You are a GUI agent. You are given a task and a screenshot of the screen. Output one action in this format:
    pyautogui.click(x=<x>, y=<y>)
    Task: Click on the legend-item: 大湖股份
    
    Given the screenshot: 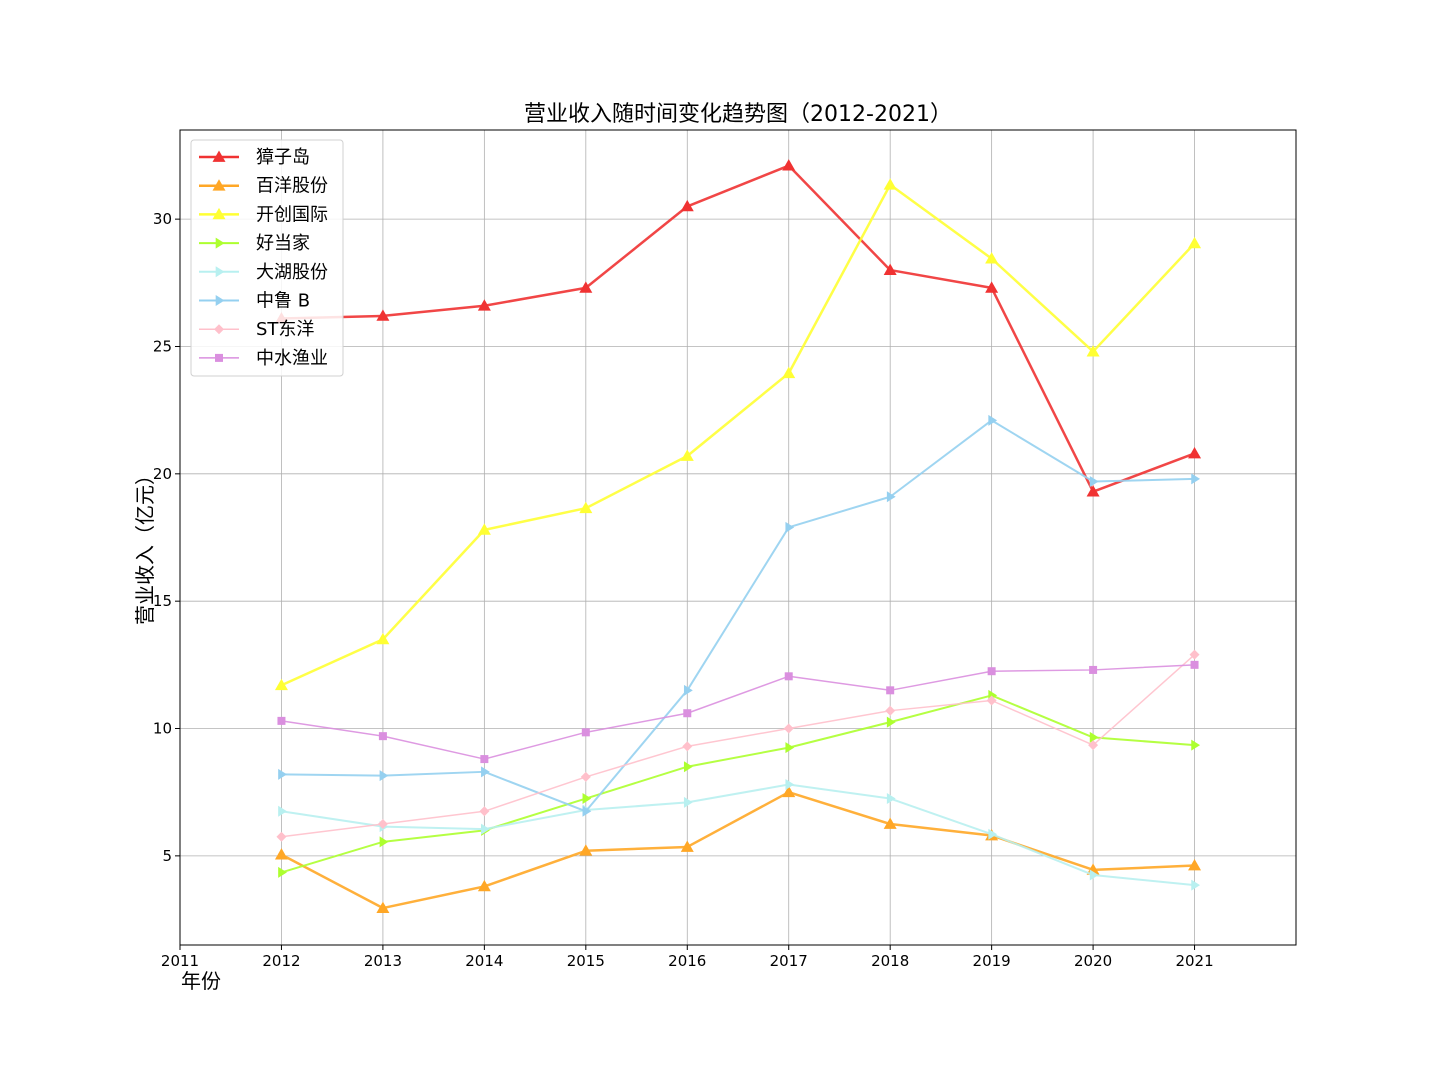 What is the action you would take?
    pyautogui.click(x=263, y=272)
    